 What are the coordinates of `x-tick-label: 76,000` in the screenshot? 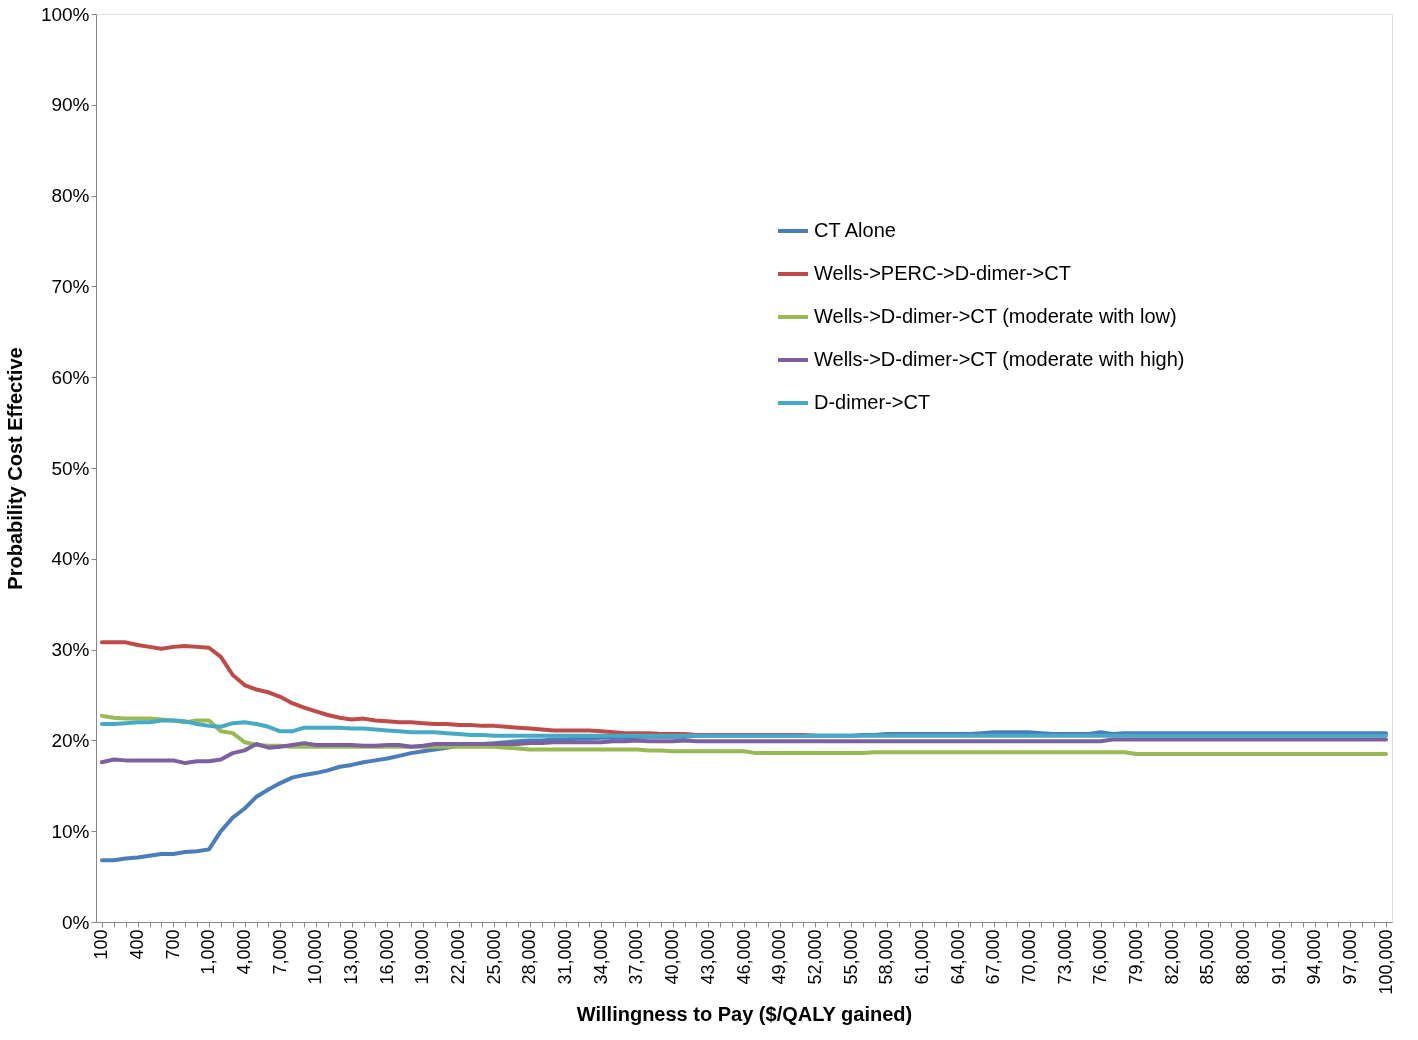 It's located at (1100, 957).